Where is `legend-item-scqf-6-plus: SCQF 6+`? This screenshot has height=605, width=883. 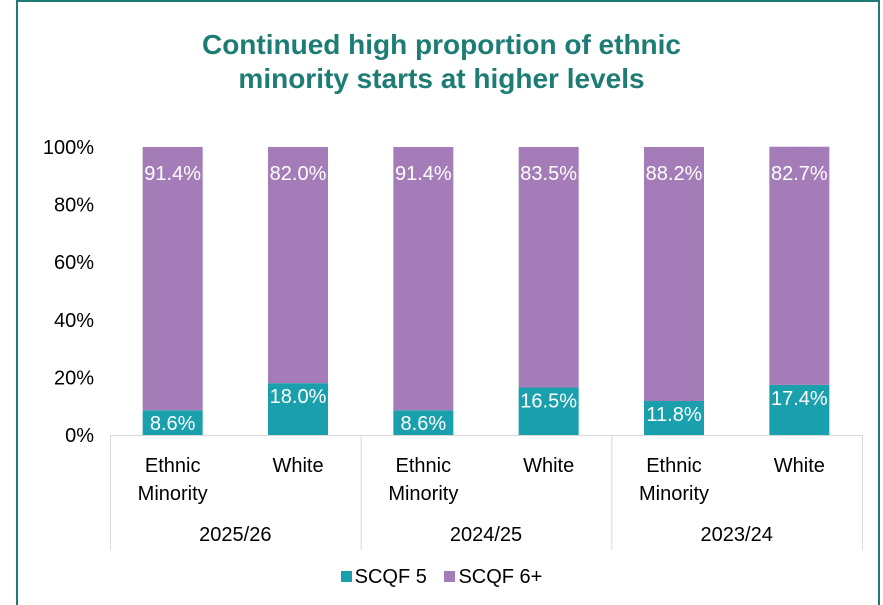
legend-item-scqf-6-plus: SCQF 6+ is located at coordinates (493, 577).